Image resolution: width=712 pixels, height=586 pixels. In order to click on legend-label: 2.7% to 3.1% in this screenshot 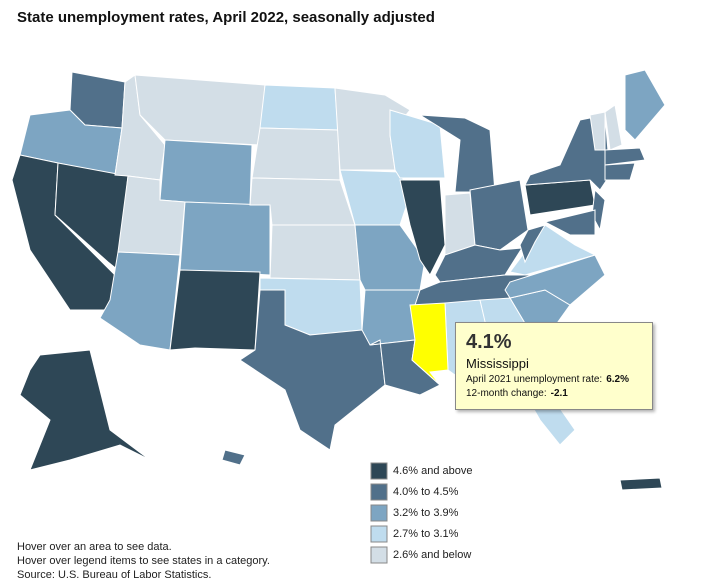, I will do `click(426, 534)`.